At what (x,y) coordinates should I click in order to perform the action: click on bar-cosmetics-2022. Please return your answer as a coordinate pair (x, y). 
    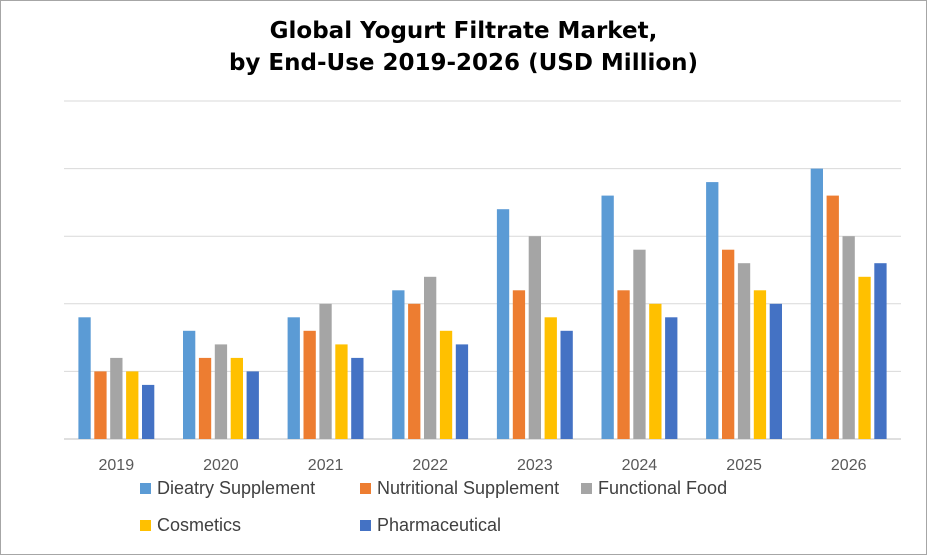
    Looking at the image, I should click on (446, 384).